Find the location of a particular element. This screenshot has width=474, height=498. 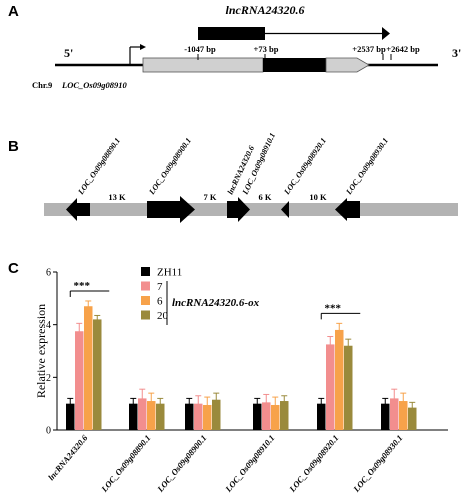

three-prime-label: 3' is located at coordinates (456, 53).